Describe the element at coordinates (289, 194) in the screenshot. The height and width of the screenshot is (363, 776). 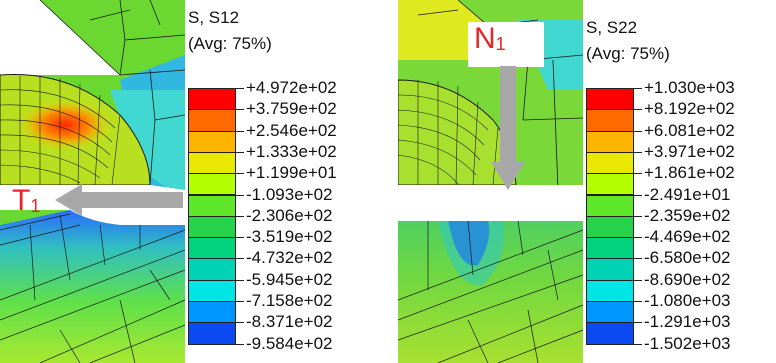
I see `legend-value-label: -1.093e+02` at that location.